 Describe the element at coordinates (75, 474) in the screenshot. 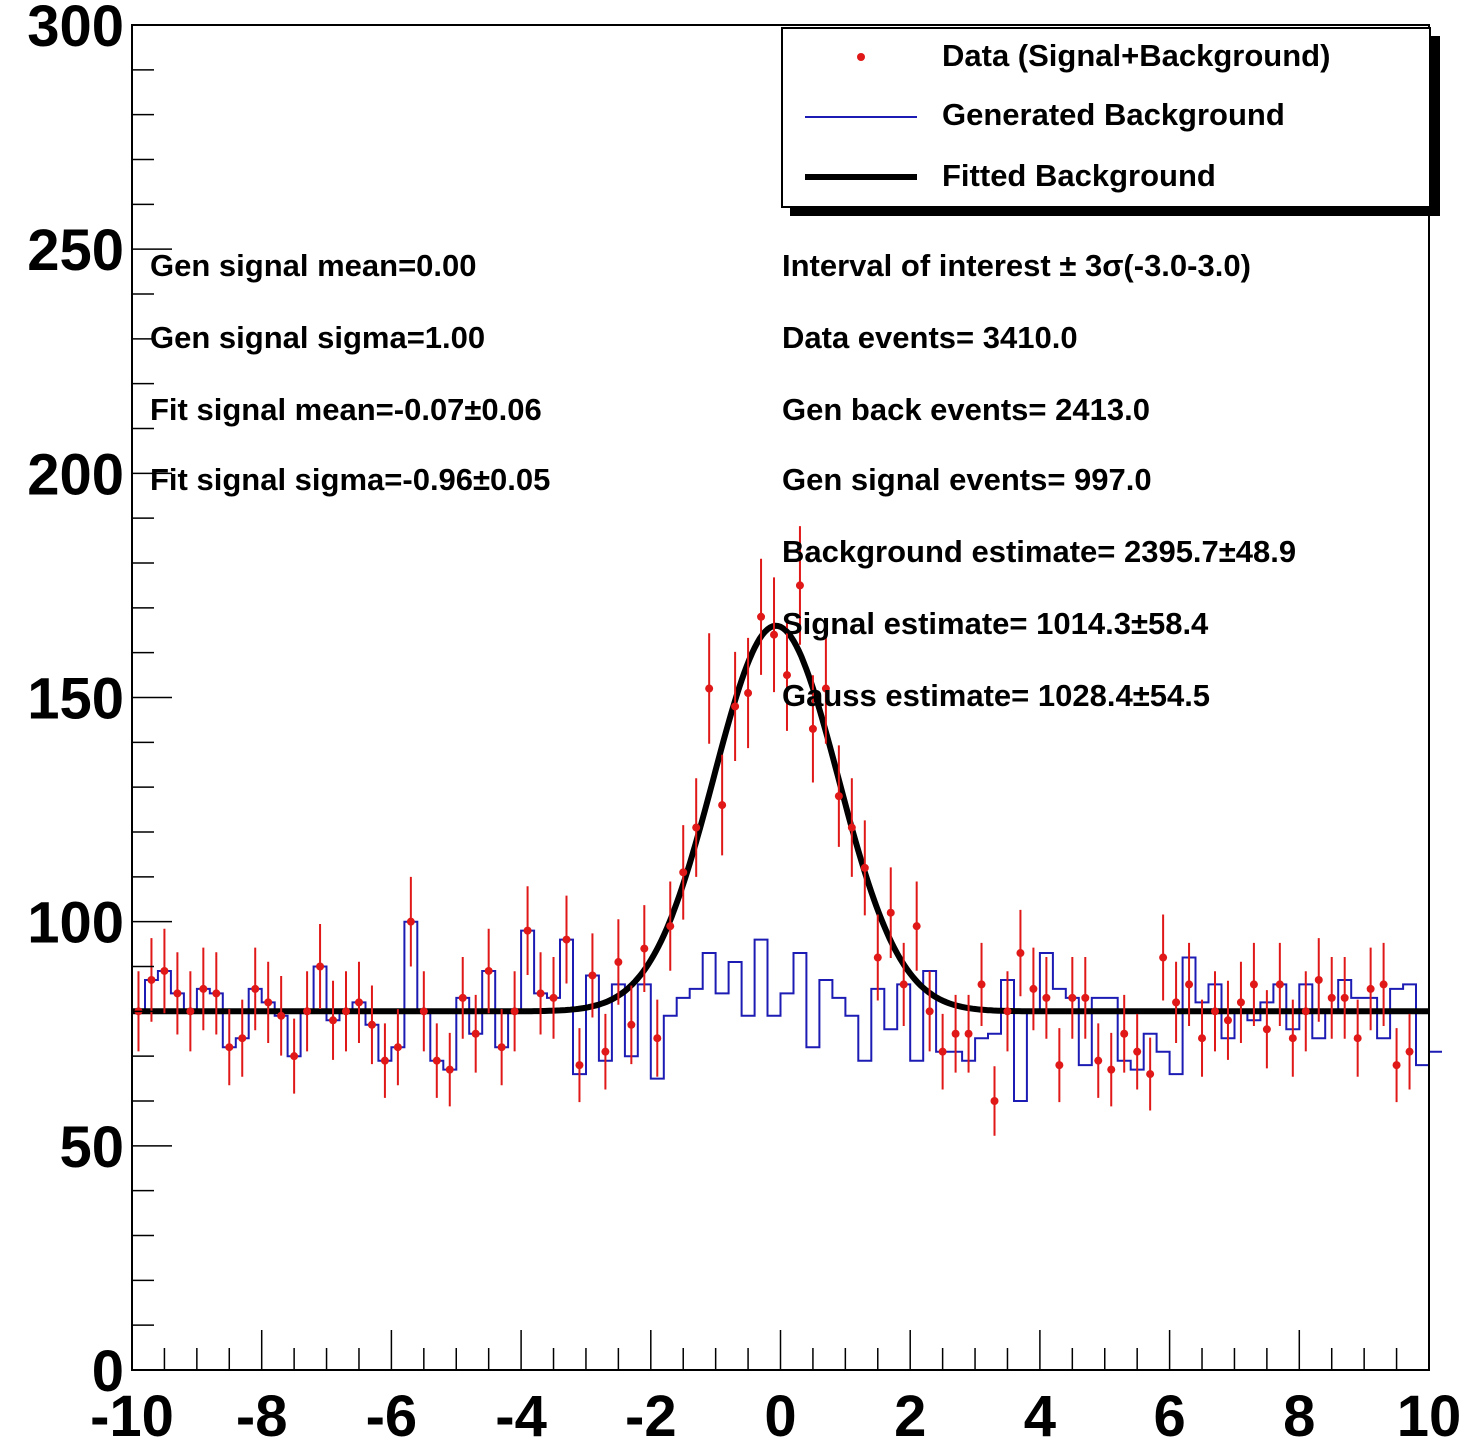

I see `y-tick-label: 200` at that location.